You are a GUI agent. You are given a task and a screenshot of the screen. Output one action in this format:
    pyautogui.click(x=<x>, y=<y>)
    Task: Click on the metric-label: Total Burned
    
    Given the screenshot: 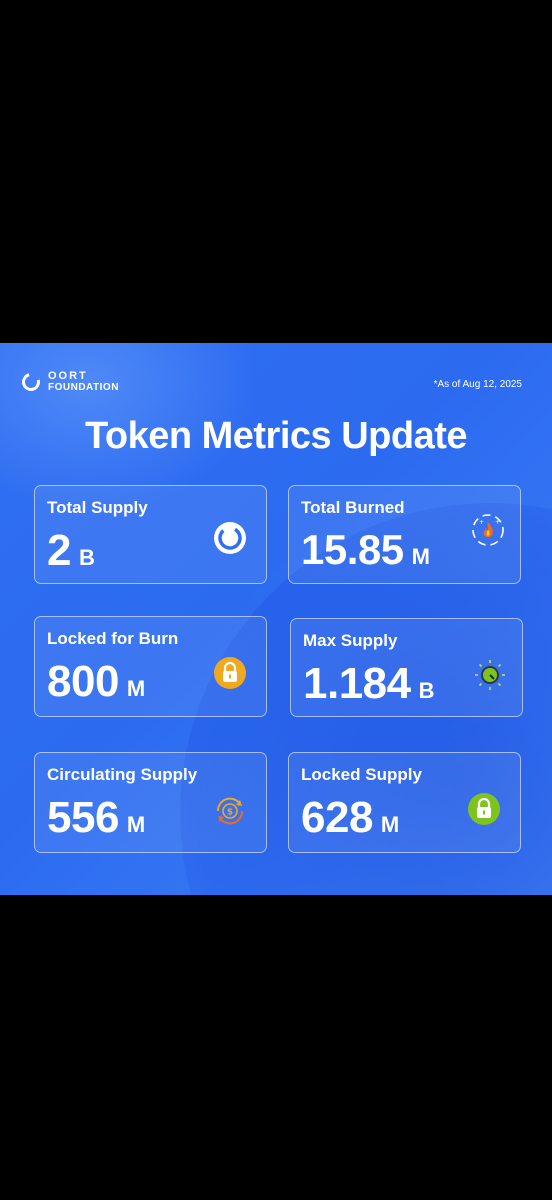 What is the action you would take?
    pyautogui.click(x=353, y=507)
    